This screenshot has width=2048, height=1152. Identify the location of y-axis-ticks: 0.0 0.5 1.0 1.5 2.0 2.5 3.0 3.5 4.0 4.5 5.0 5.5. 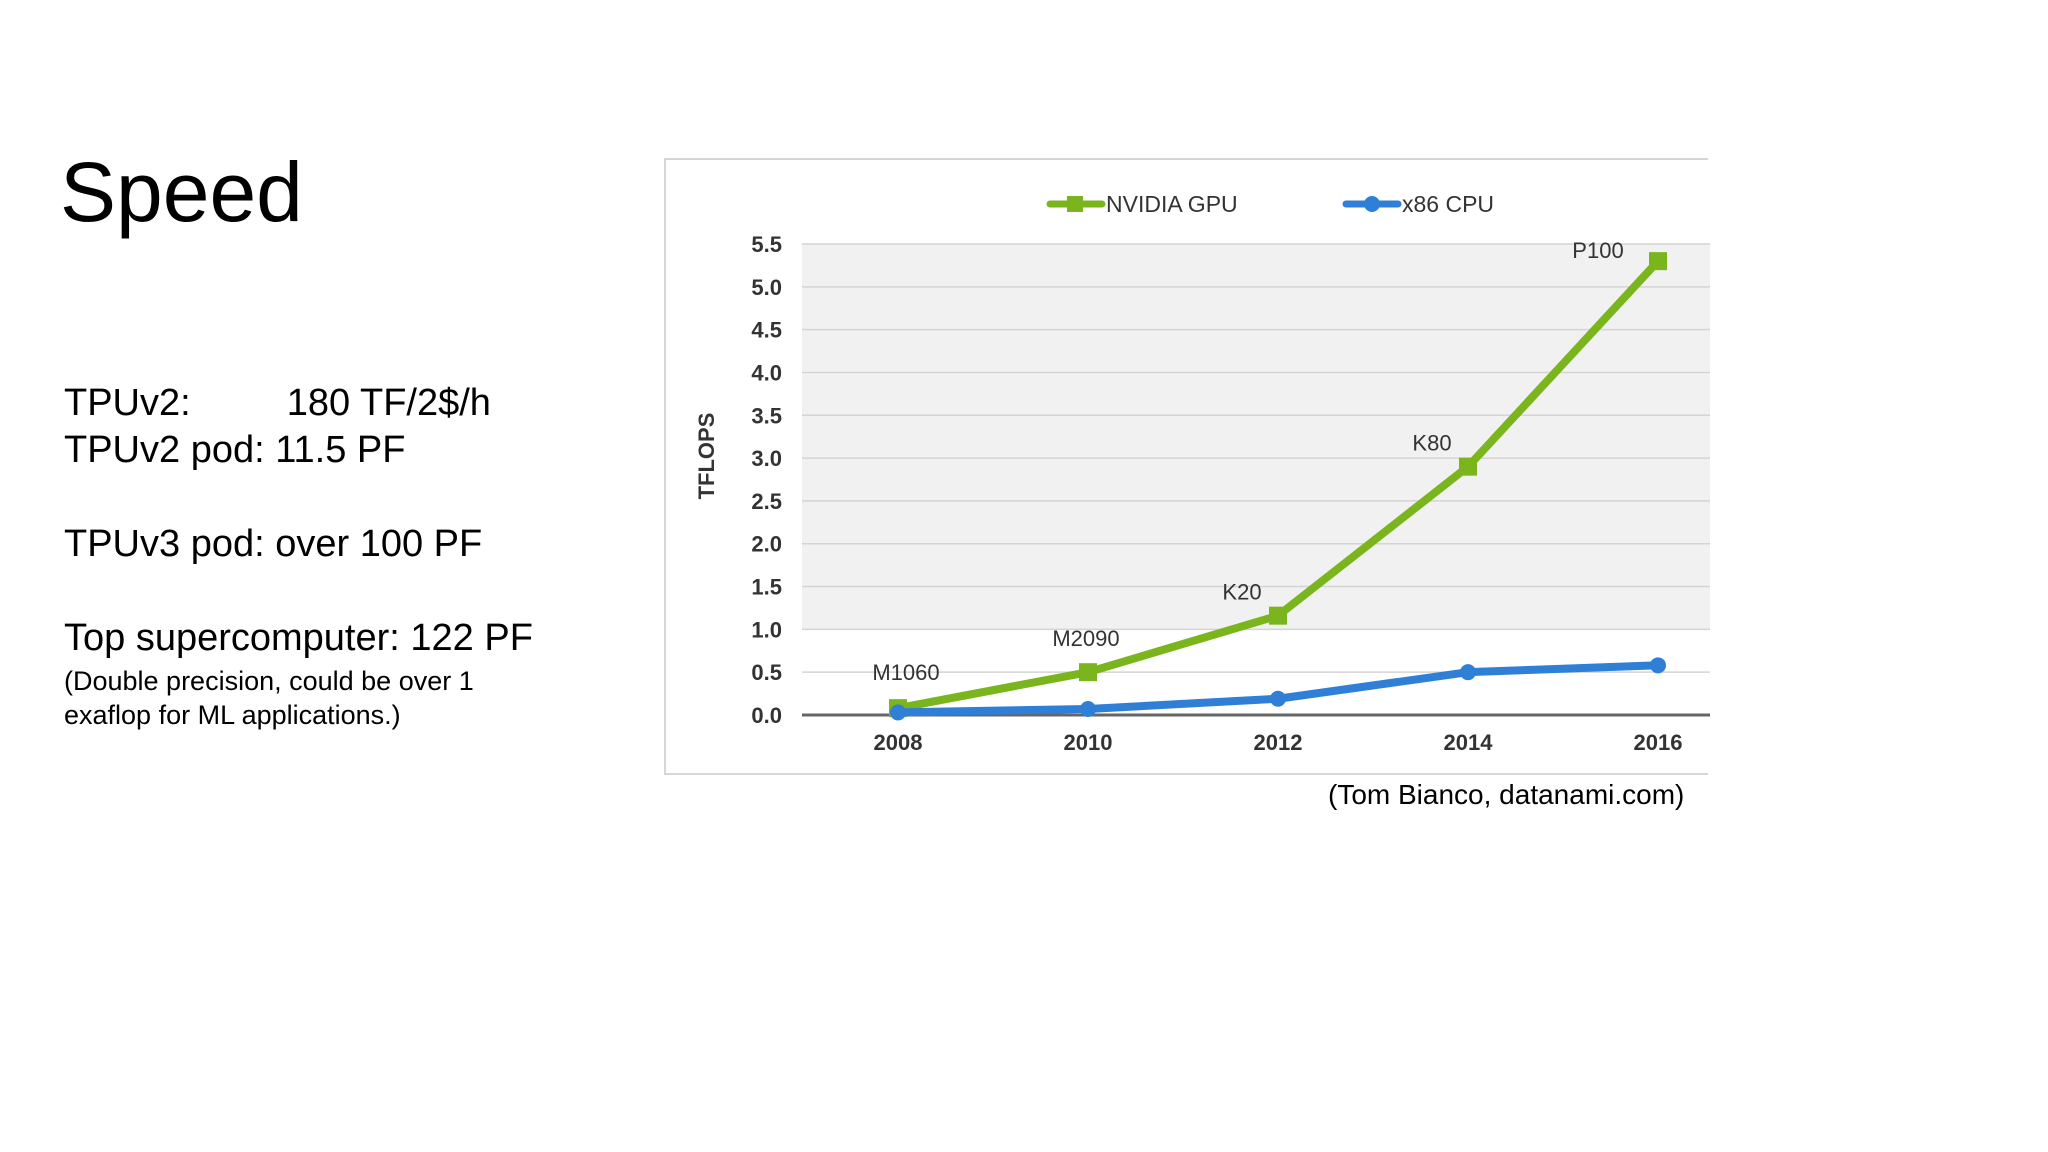
(766, 480).